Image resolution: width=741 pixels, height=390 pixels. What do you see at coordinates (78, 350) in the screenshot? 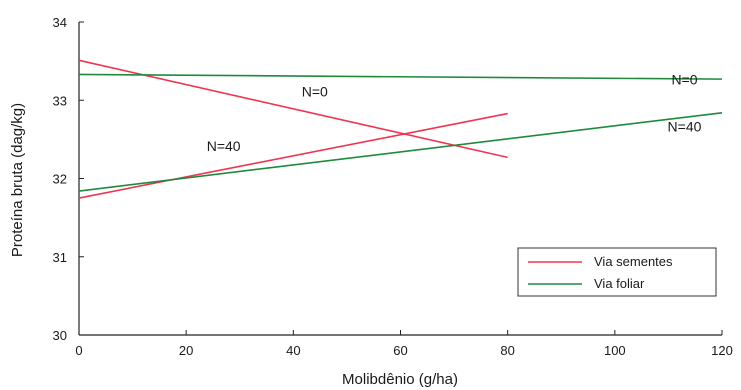
I see `x-tick-label: 0` at bounding box center [78, 350].